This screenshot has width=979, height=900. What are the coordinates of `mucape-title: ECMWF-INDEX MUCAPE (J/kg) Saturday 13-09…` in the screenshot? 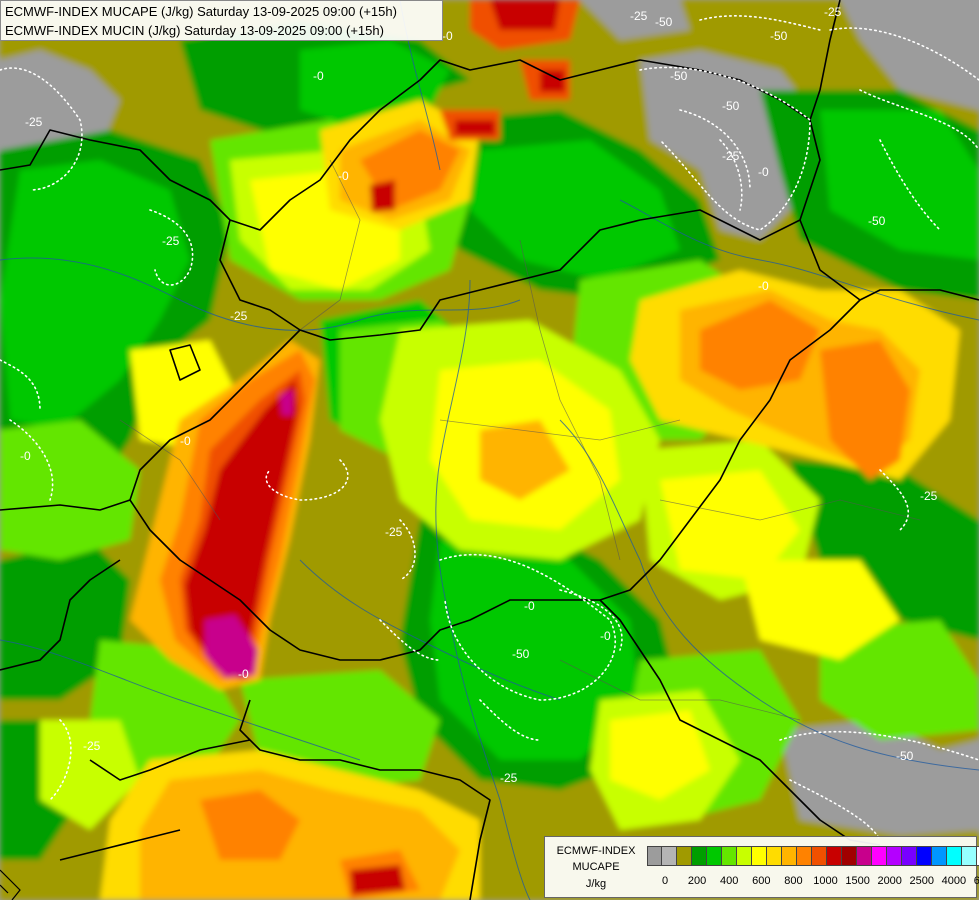 It's located at (201, 11).